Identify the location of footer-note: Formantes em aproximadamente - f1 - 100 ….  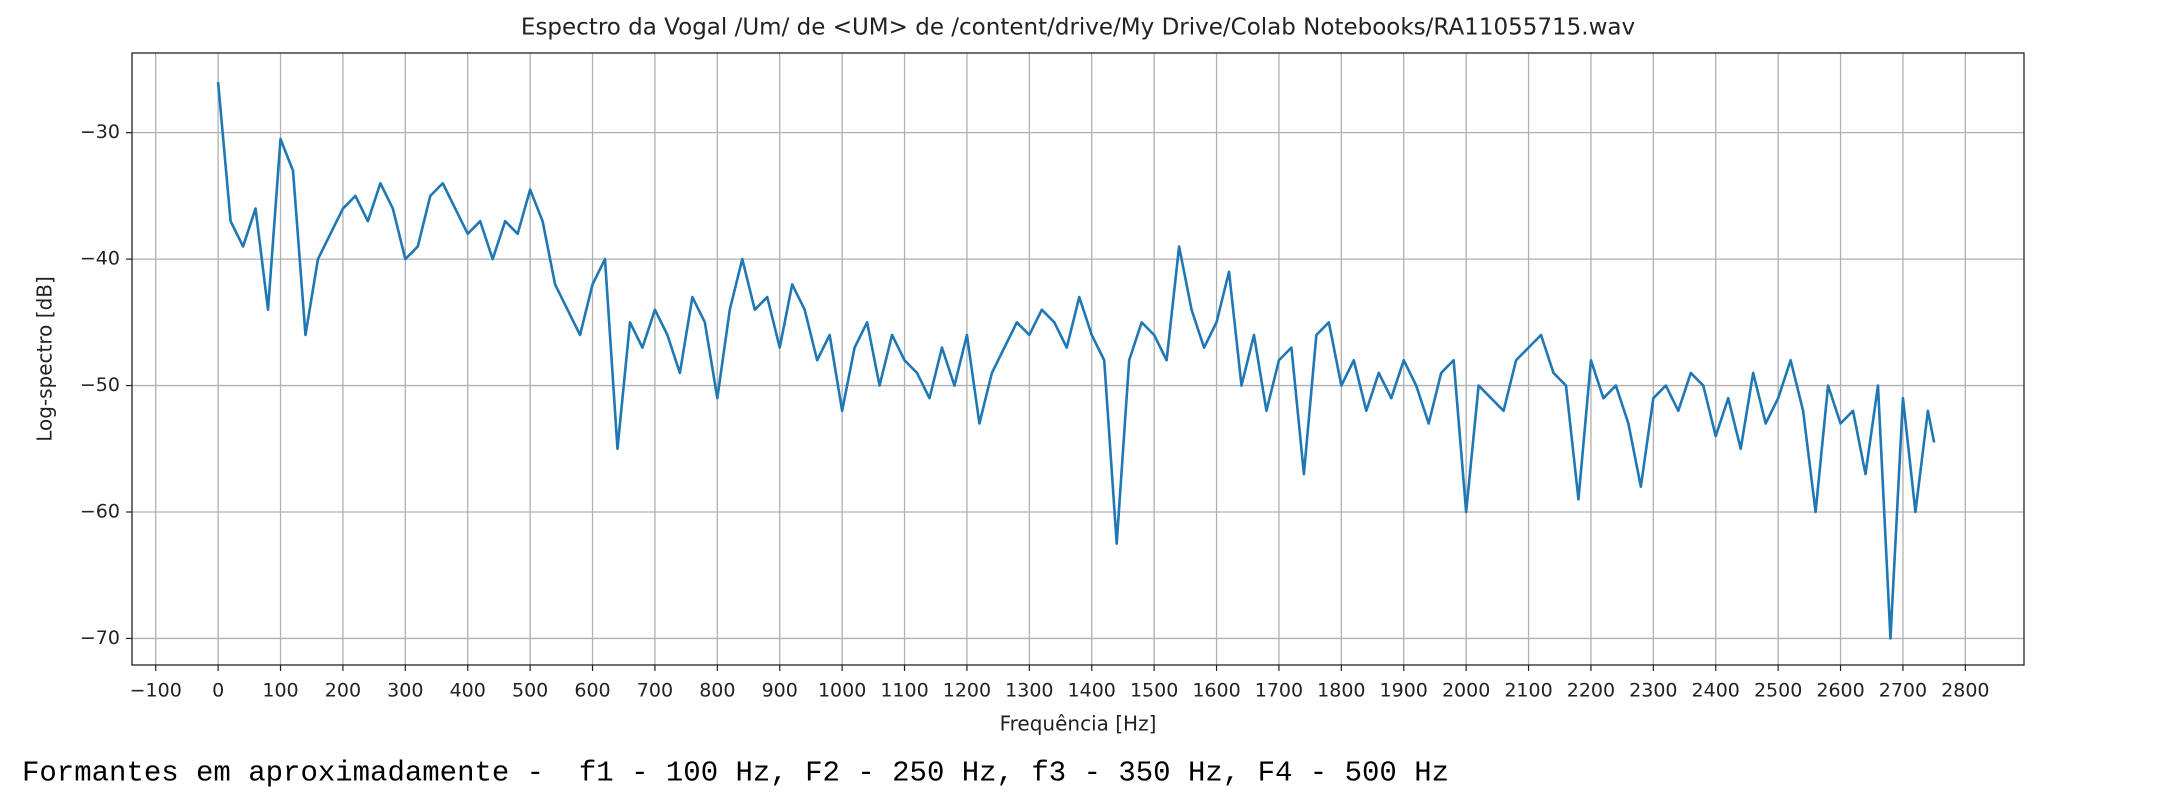
(735, 773).